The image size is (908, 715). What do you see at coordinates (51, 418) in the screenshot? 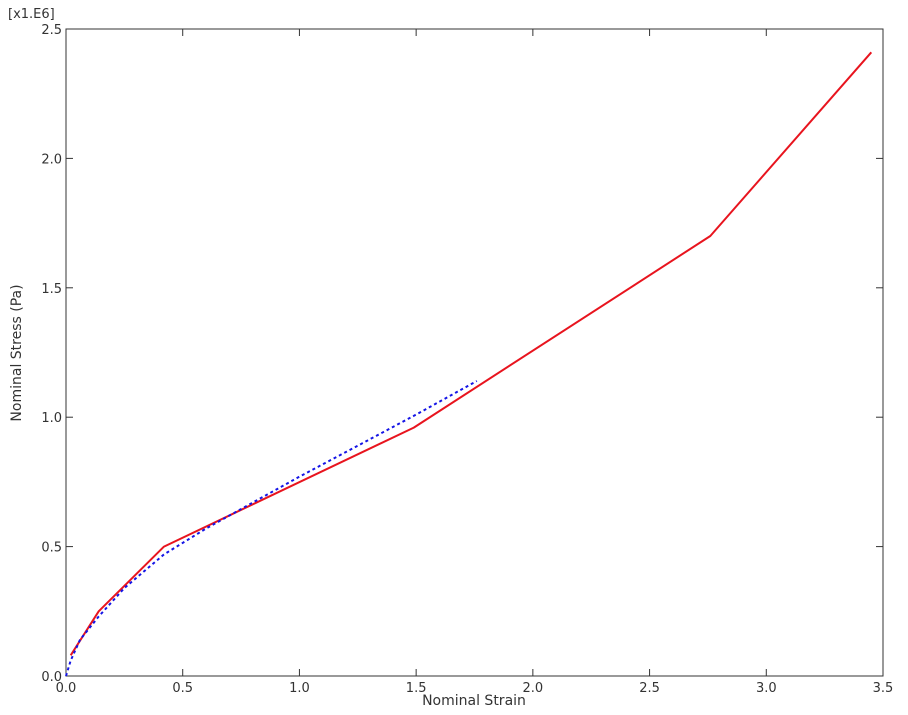
I see `y-tick-label: 1.0` at bounding box center [51, 418].